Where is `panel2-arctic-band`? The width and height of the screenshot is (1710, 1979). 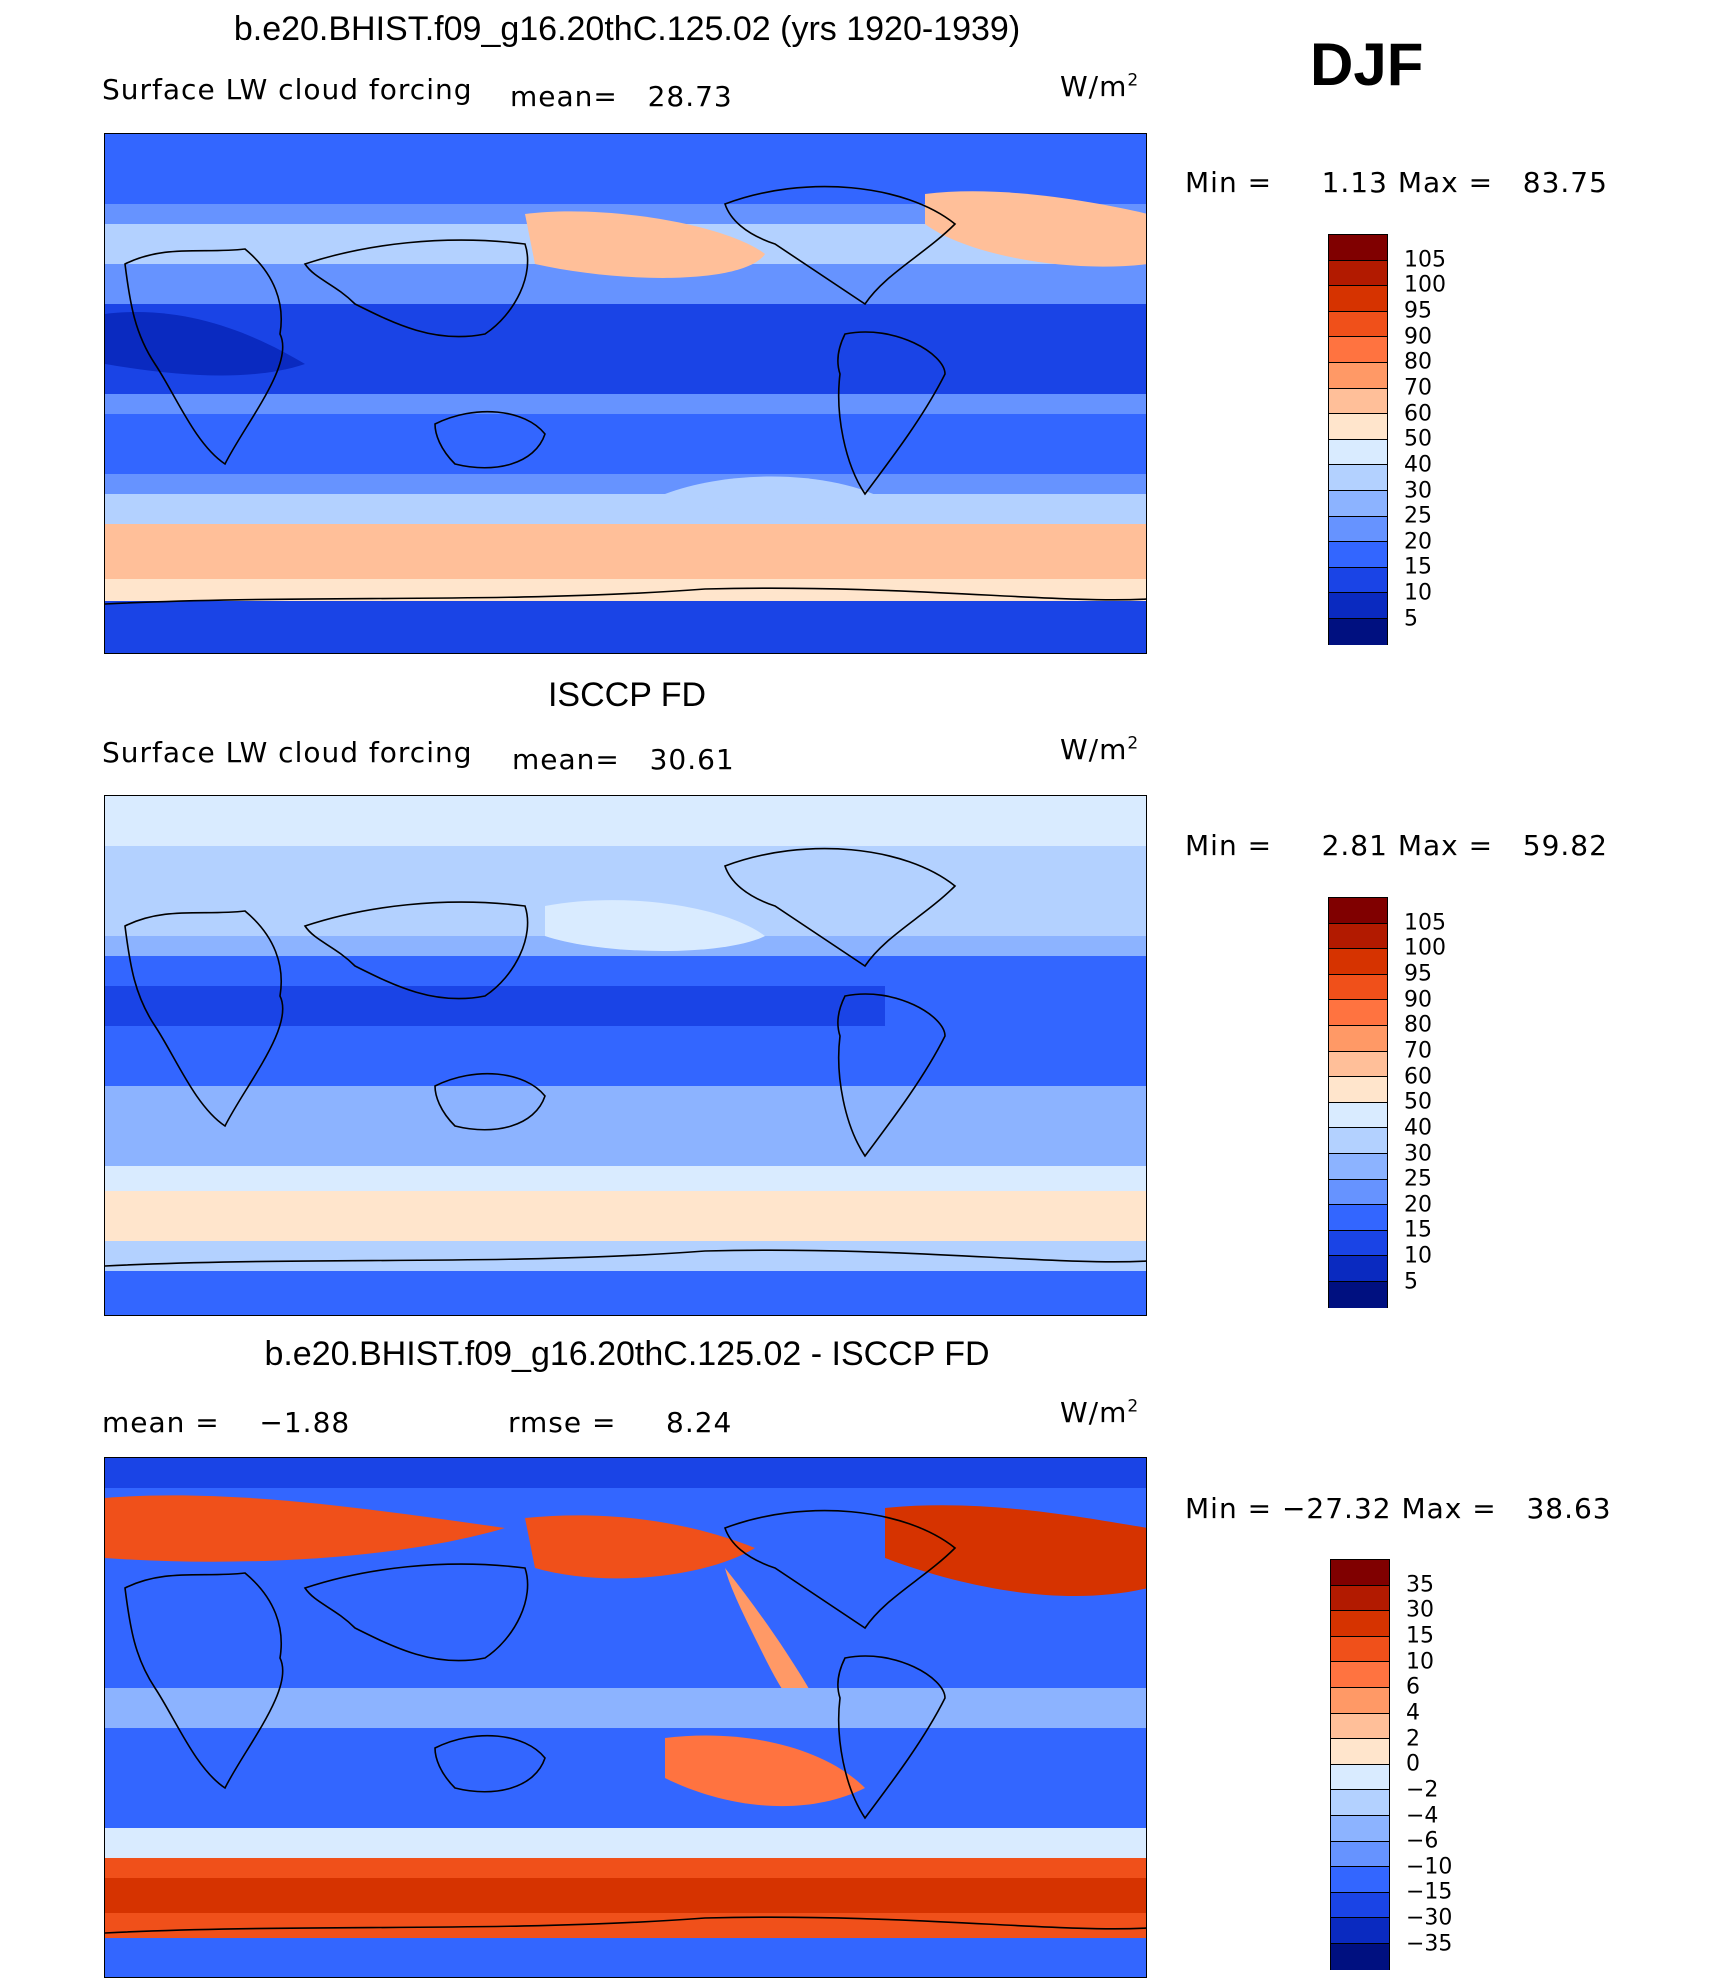 panel2-arctic-band is located at coordinates (625, 821).